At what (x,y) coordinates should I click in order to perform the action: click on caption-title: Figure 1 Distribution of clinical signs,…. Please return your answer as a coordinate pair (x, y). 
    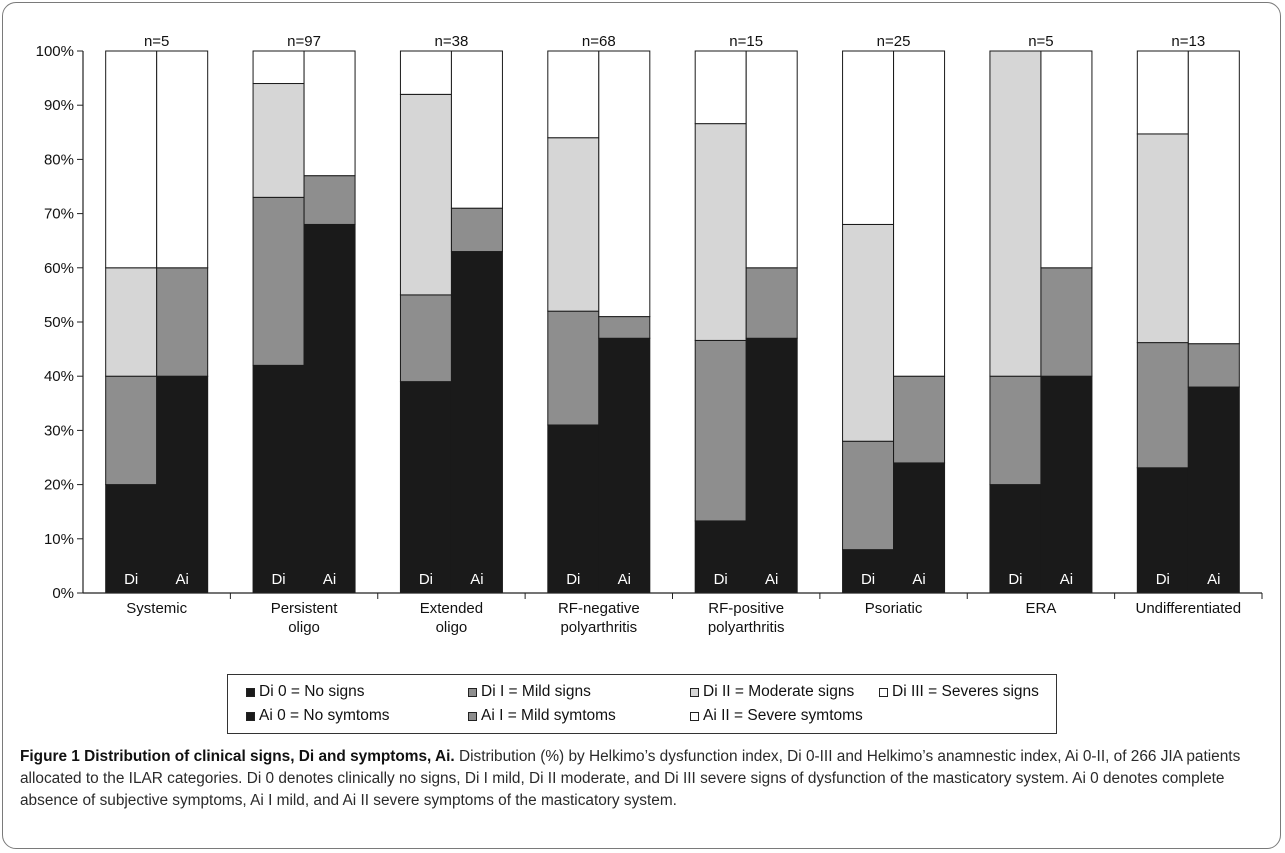
    Looking at the image, I should click on (237, 756).